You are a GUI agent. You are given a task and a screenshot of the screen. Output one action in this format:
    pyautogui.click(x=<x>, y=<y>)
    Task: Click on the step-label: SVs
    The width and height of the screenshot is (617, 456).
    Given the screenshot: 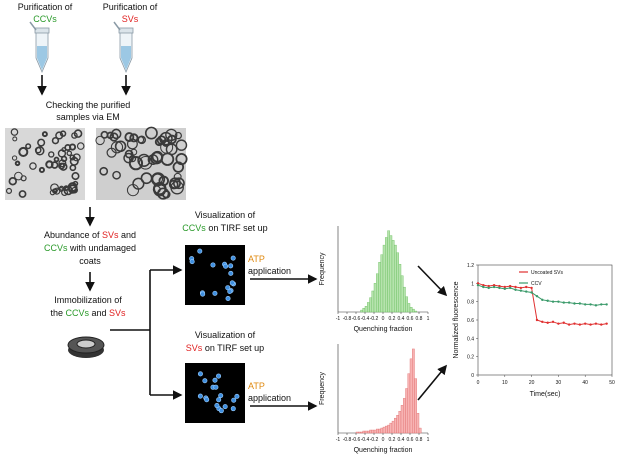 What is the action you would take?
    pyautogui.click(x=130, y=19)
    